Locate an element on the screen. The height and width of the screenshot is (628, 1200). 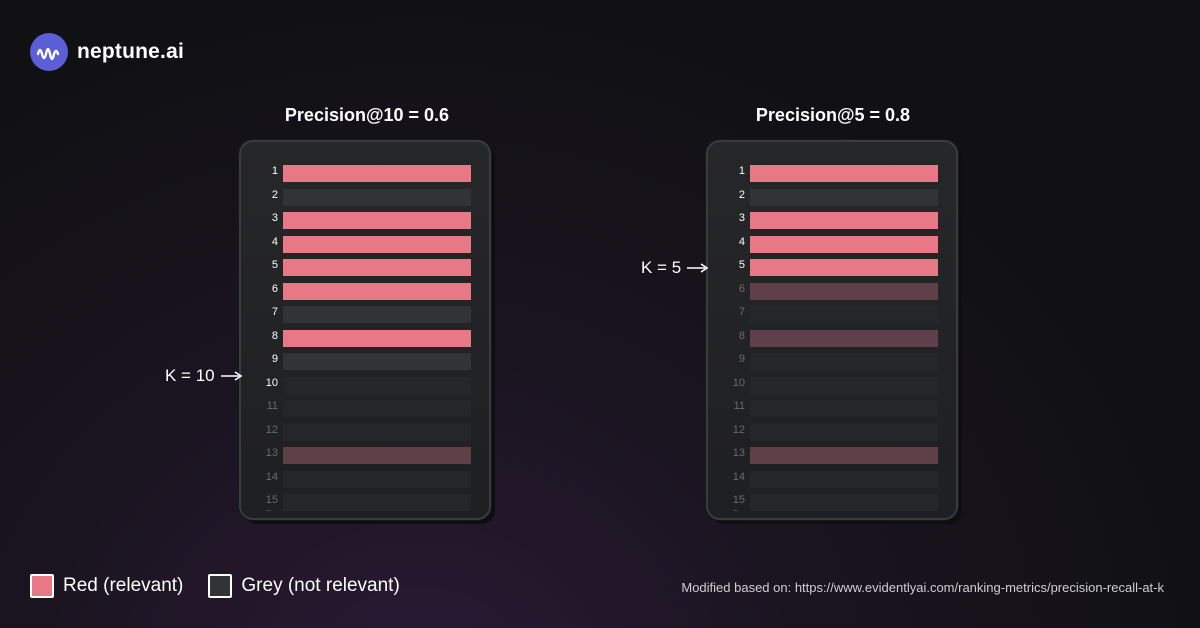
legend-item-not-relevant: Grey (not relevant) is located at coordinates (304, 586).